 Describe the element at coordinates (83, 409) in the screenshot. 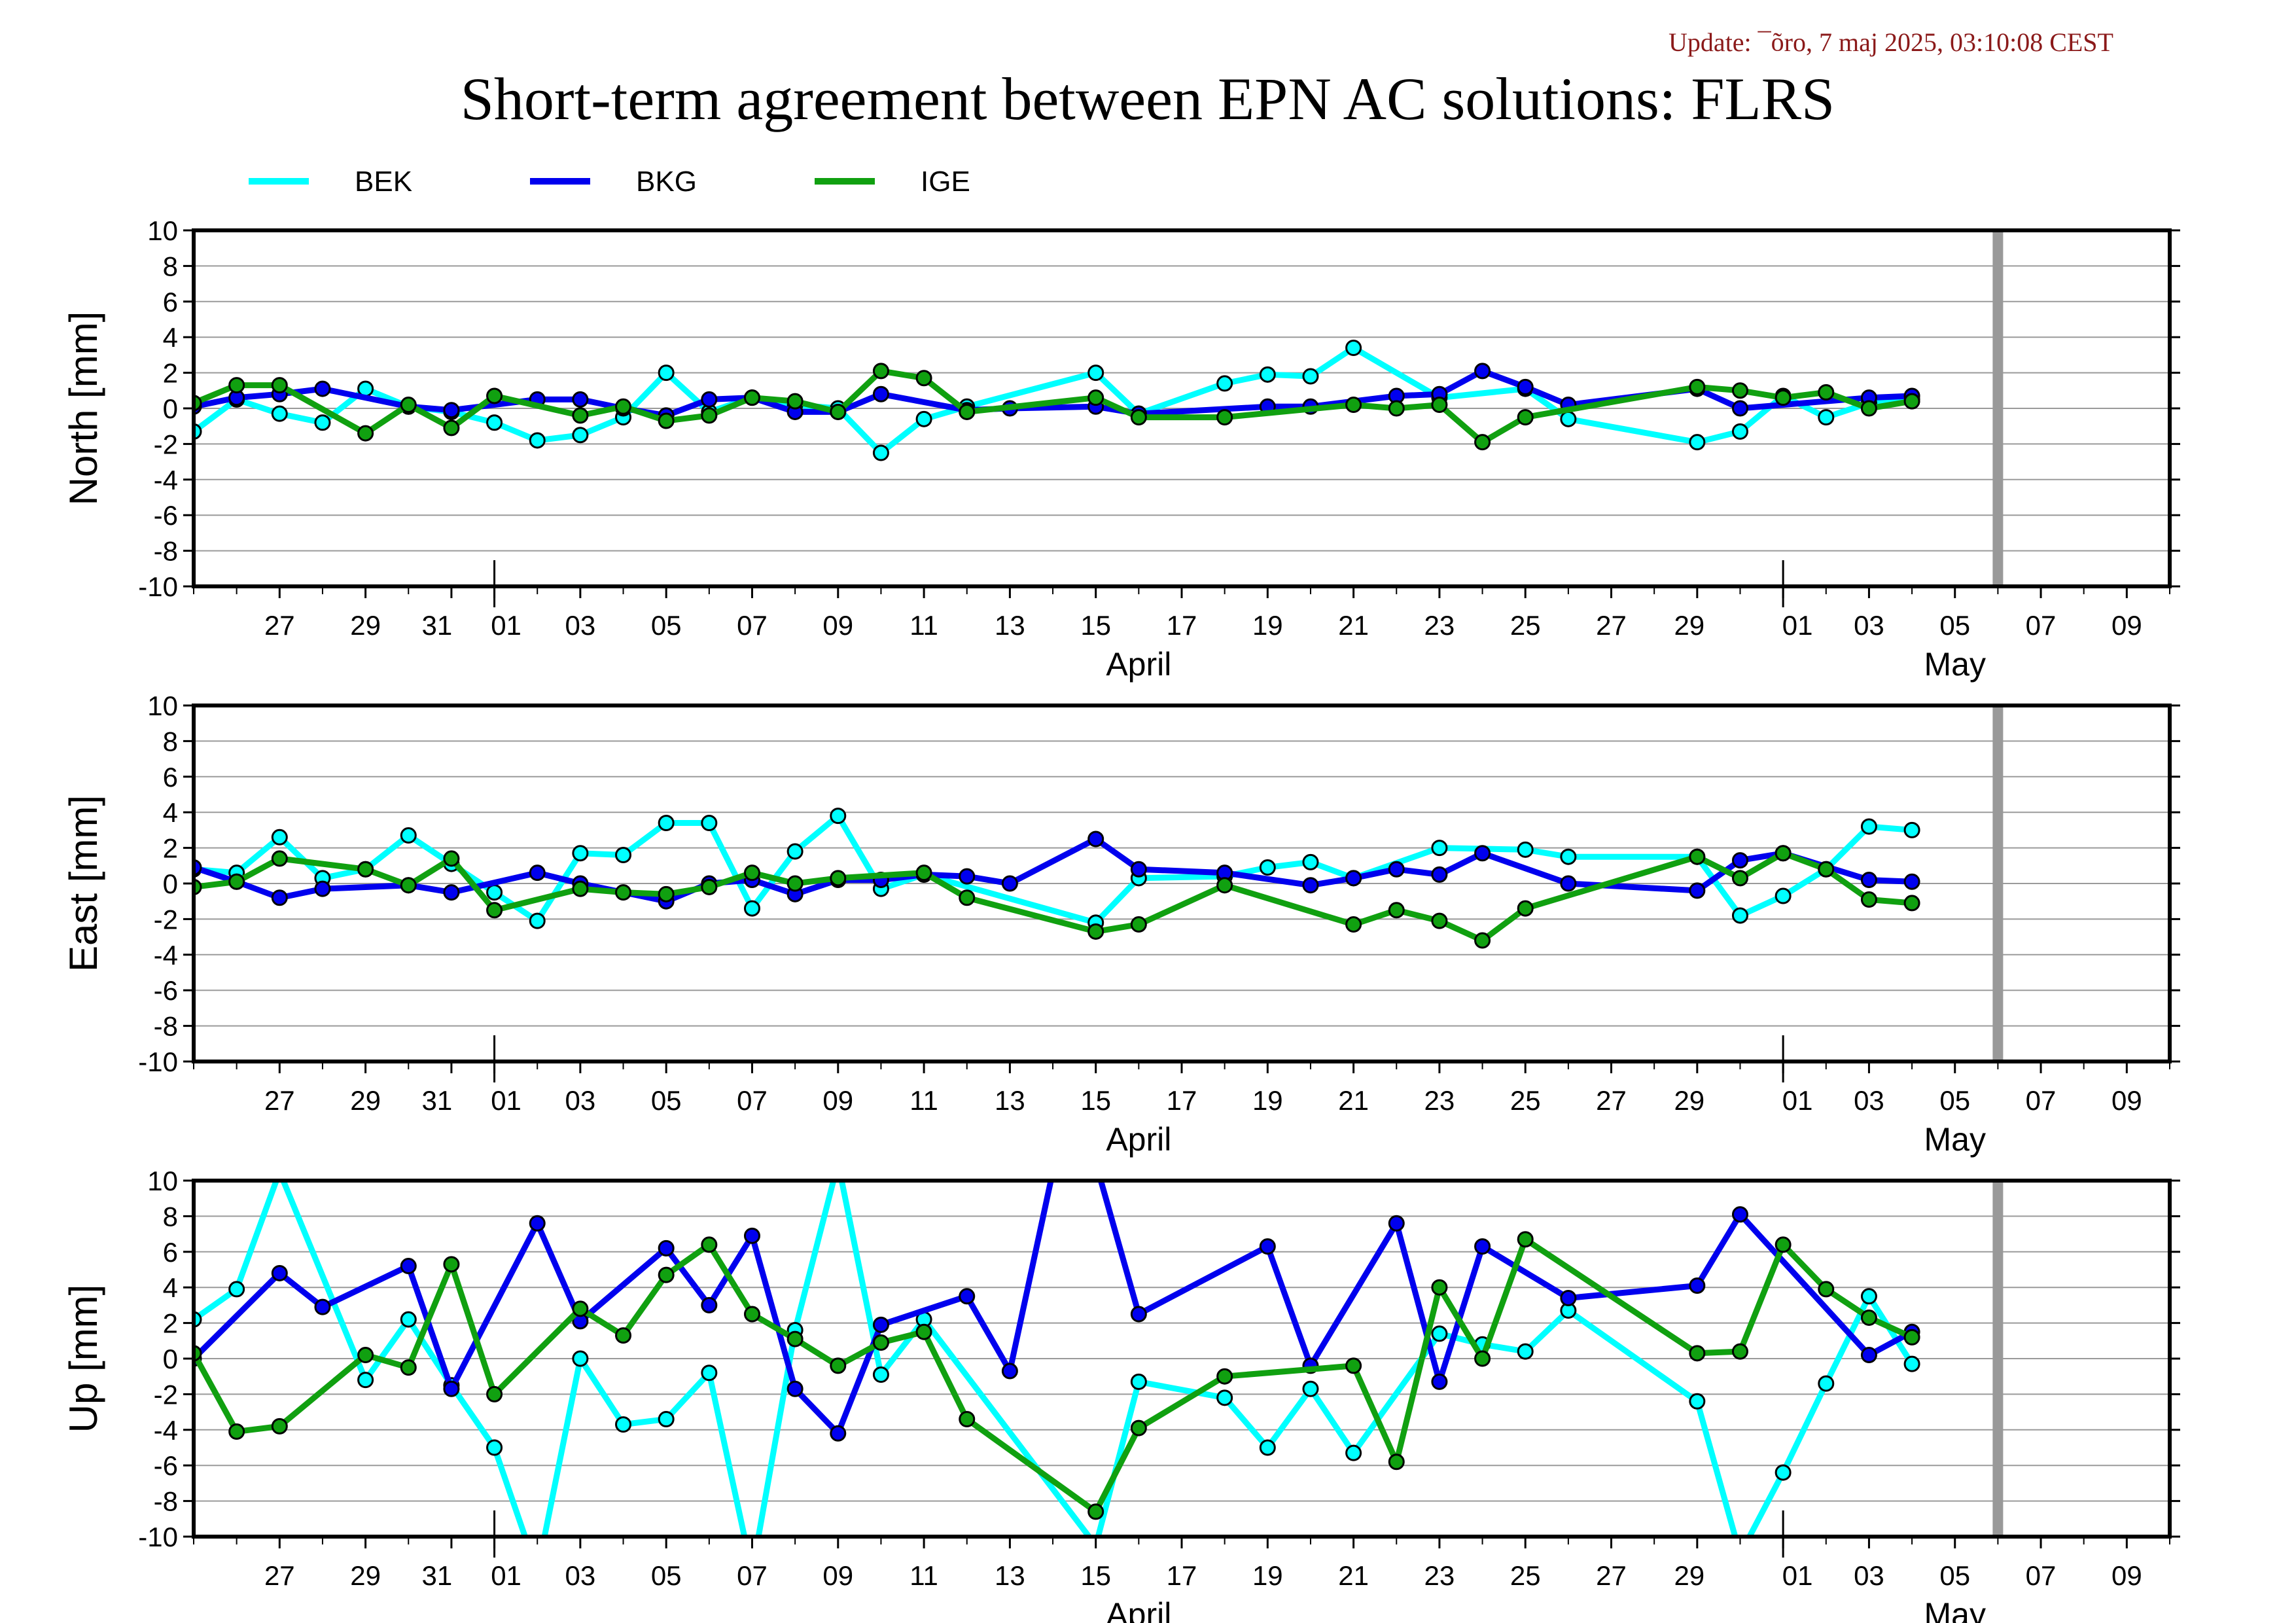

I see `y-axis-label: North [mm]` at that location.